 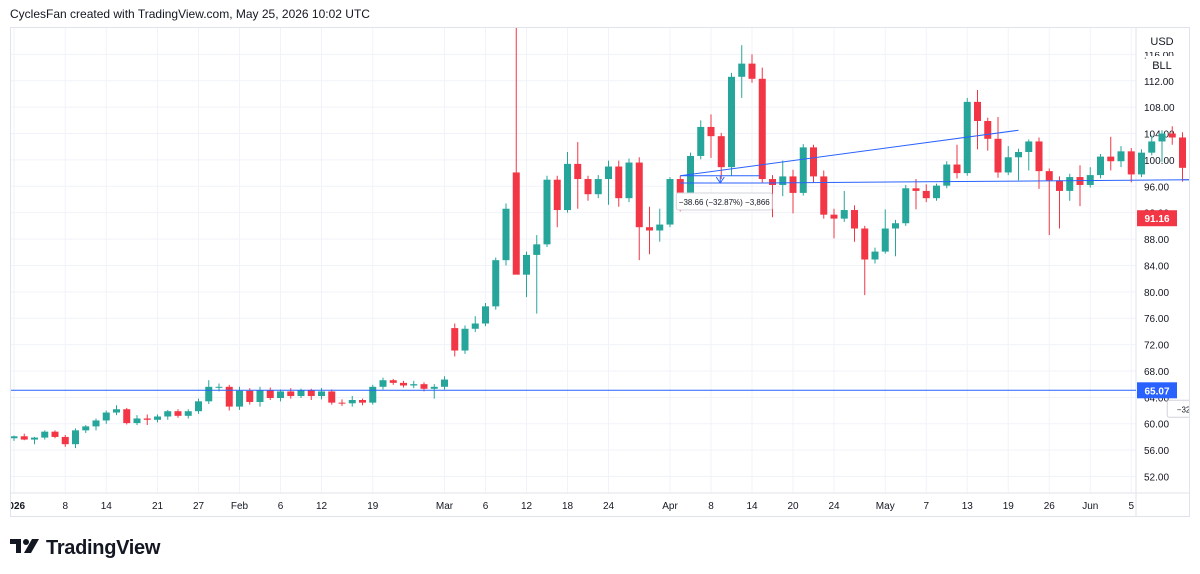 What do you see at coordinates (1090, 506) in the screenshot?
I see `x-tick-label: Jun` at bounding box center [1090, 506].